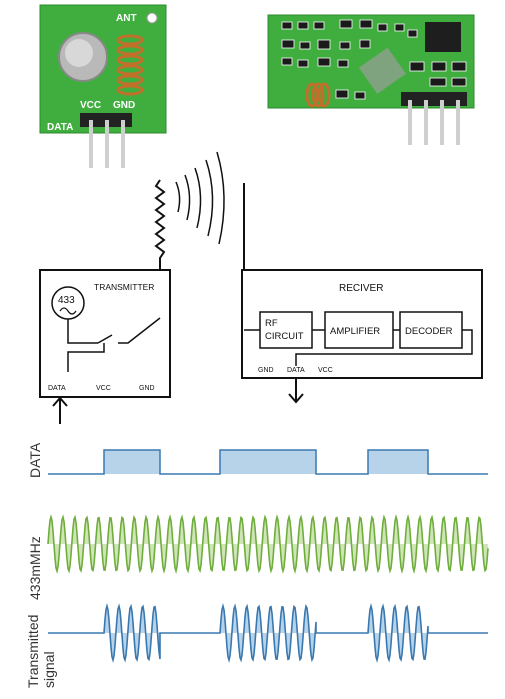  What do you see at coordinates (66, 300) in the screenshot?
I see `oscillator-433-label: 433` at bounding box center [66, 300].